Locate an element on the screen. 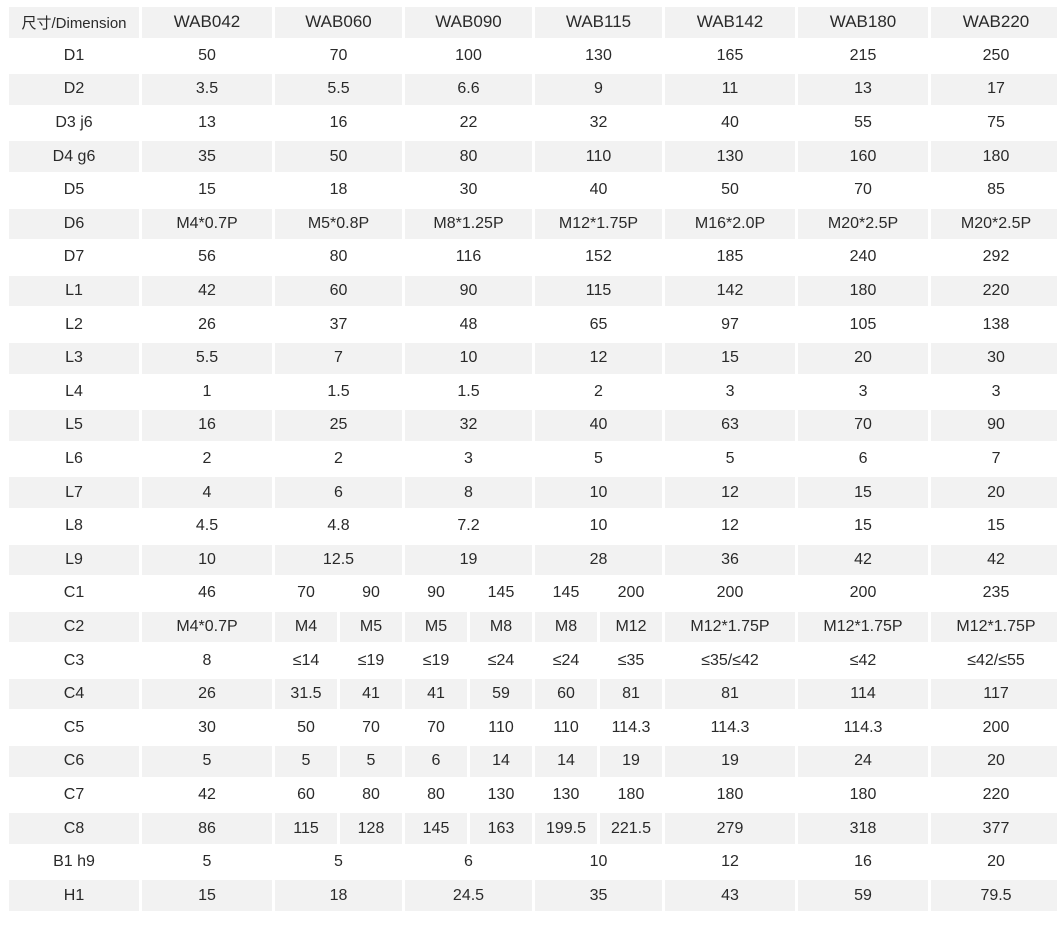  table-cell: ≤24 is located at coordinates (501, 660).